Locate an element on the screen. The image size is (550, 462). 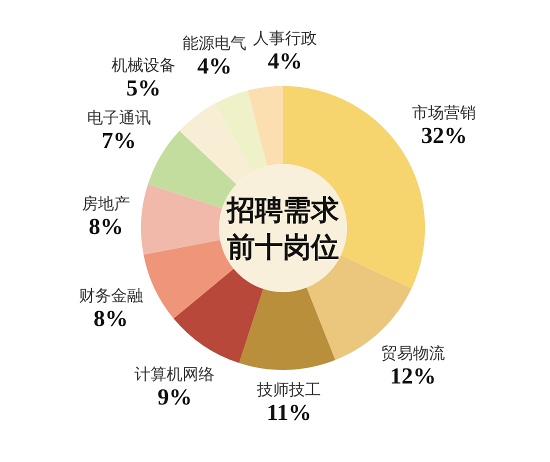
title: 招聘需求前十岗位 is located at coordinates (283, 230).